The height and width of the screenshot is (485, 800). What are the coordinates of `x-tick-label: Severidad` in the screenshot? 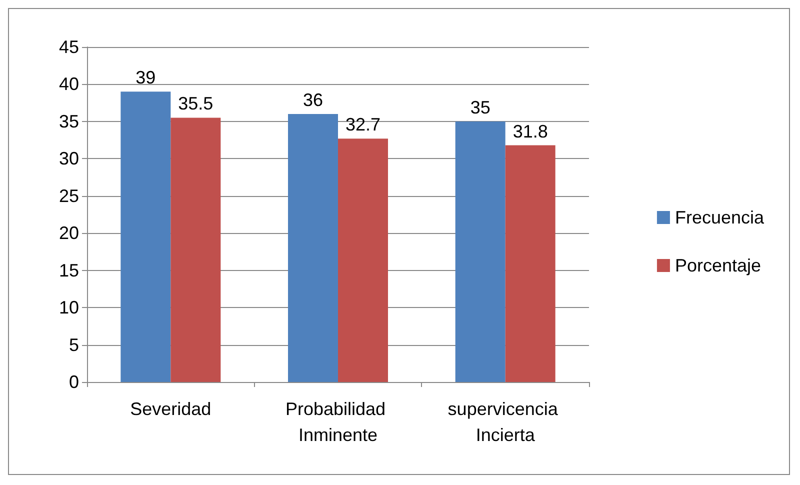 It's located at (171, 409).